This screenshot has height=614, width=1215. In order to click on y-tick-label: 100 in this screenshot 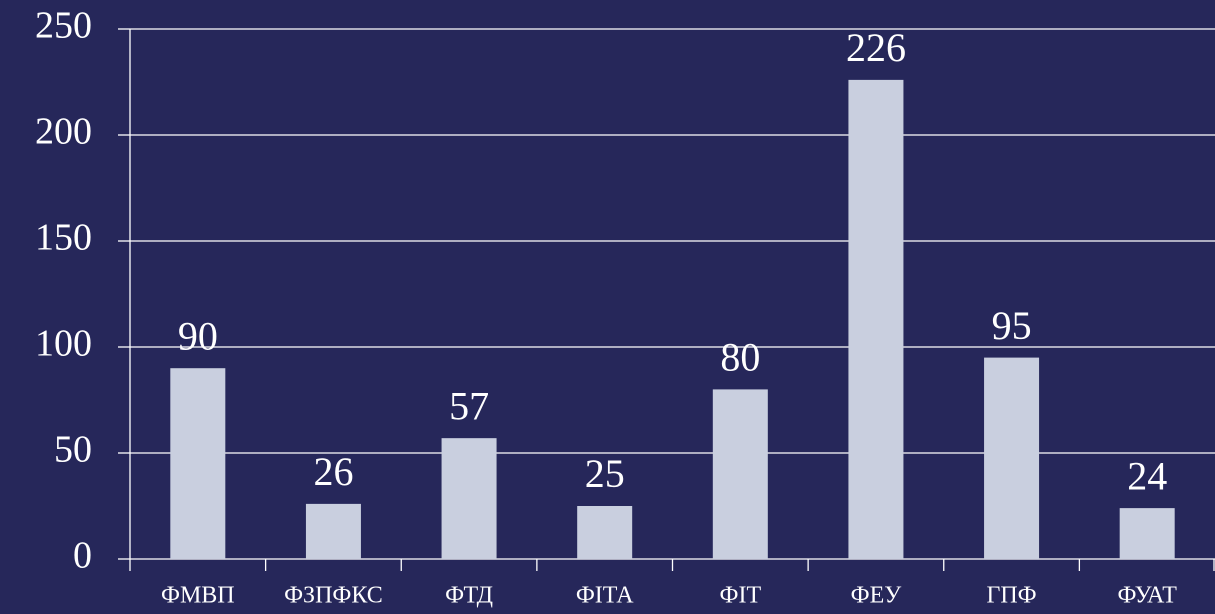, I will do `click(63, 344)`.